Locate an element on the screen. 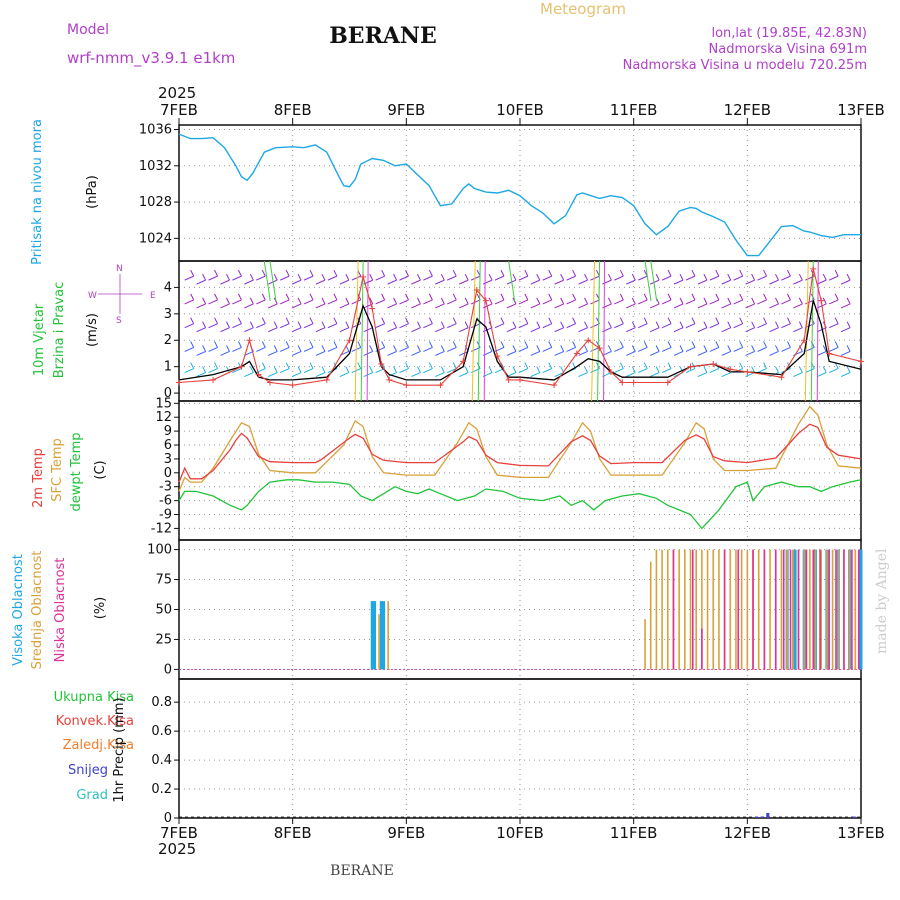 This screenshot has width=900, height=900. y-tick-label: -12 is located at coordinates (161, 528).